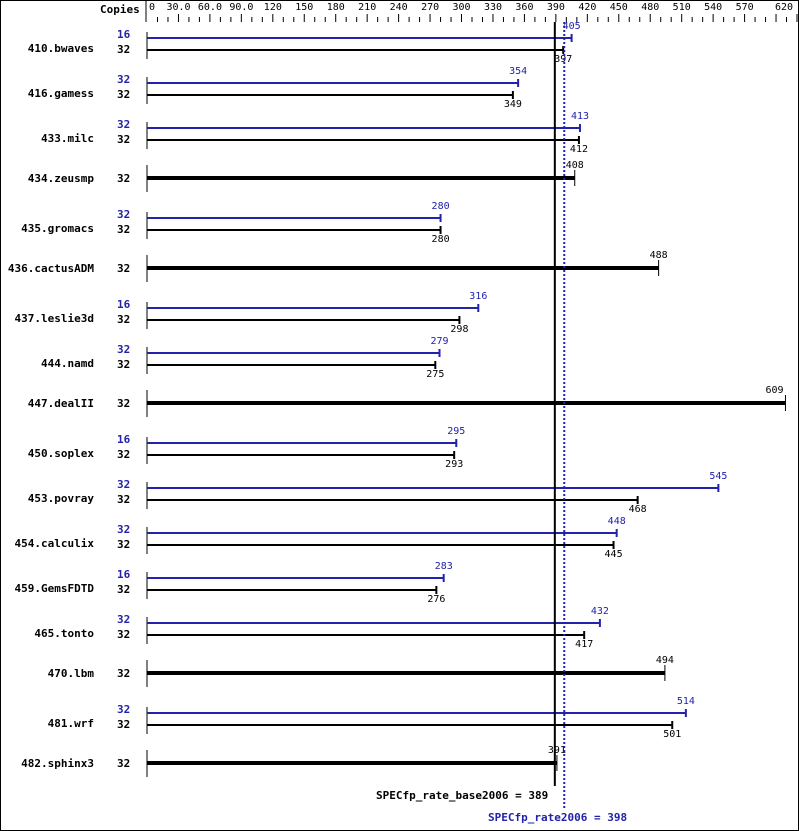  What do you see at coordinates (70, 723) in the screenshot?
I see `benchmark-label: 481.wrf` at bounding box center [70, 723].